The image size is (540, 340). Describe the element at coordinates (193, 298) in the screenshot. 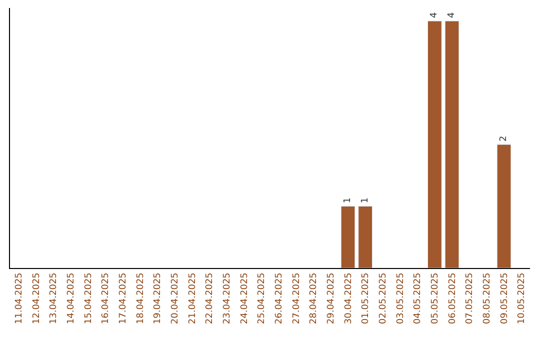

I see `x-tick-label: 21.04.2025` at that location.